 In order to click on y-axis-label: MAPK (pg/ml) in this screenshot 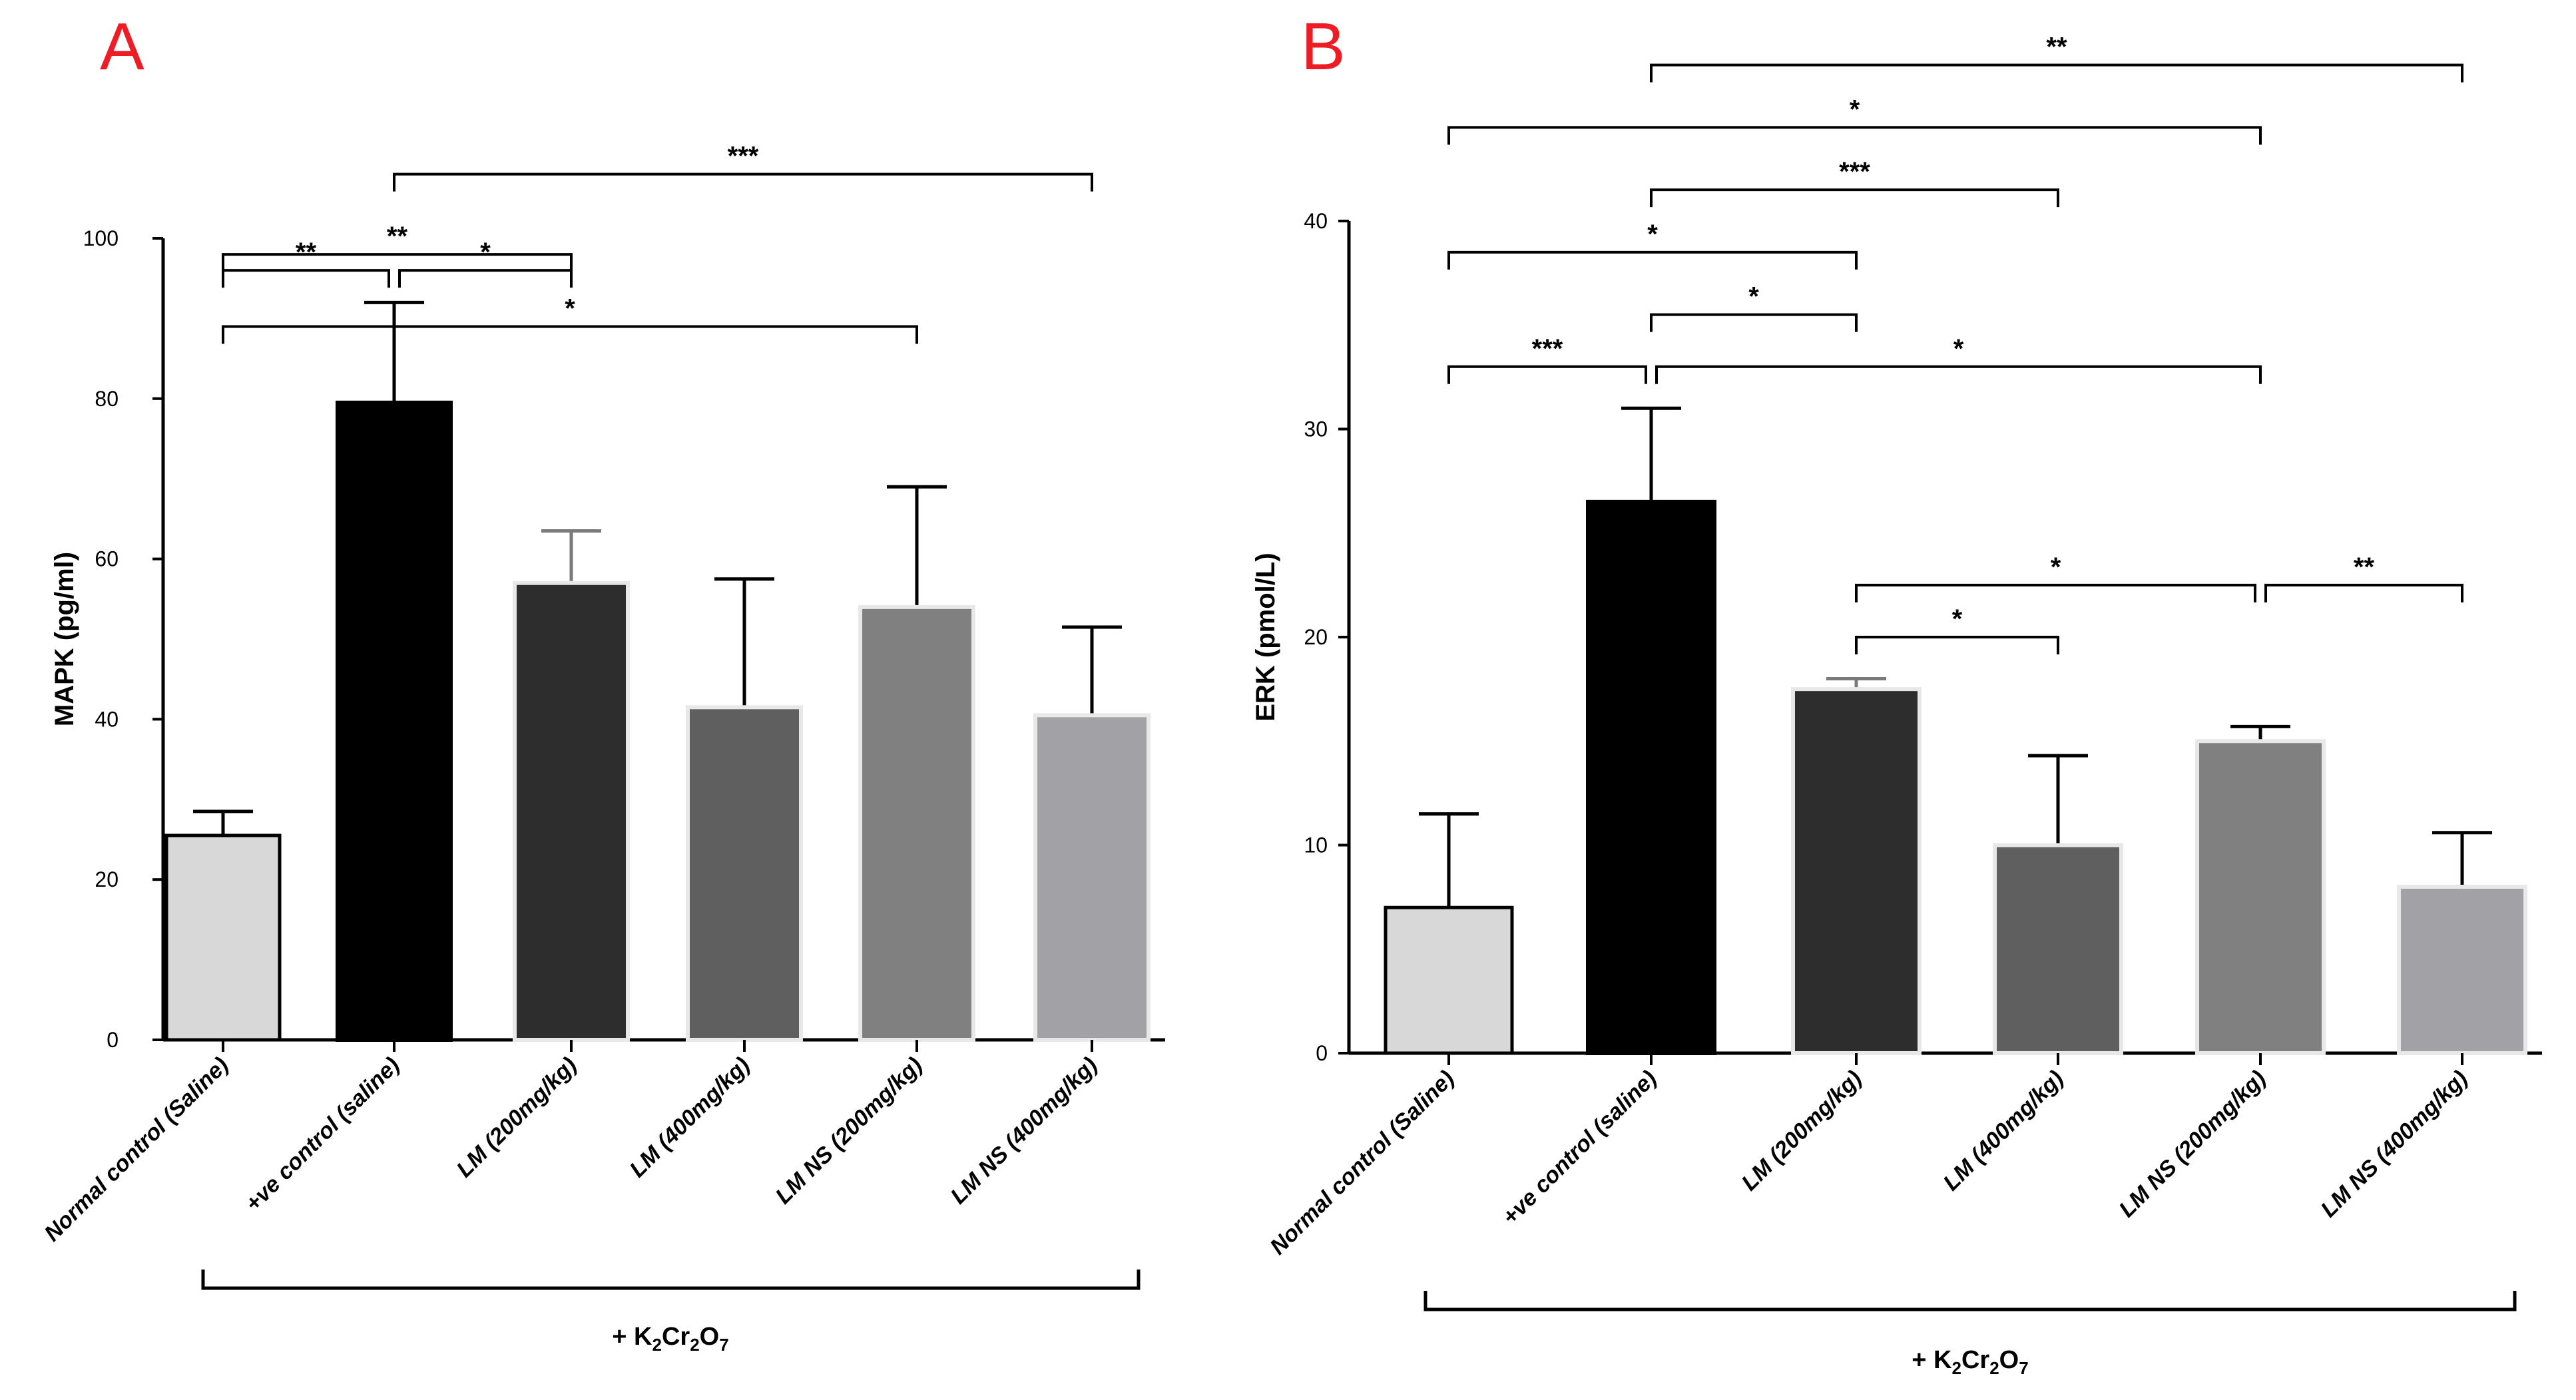, I will do `click(65, 639)`.